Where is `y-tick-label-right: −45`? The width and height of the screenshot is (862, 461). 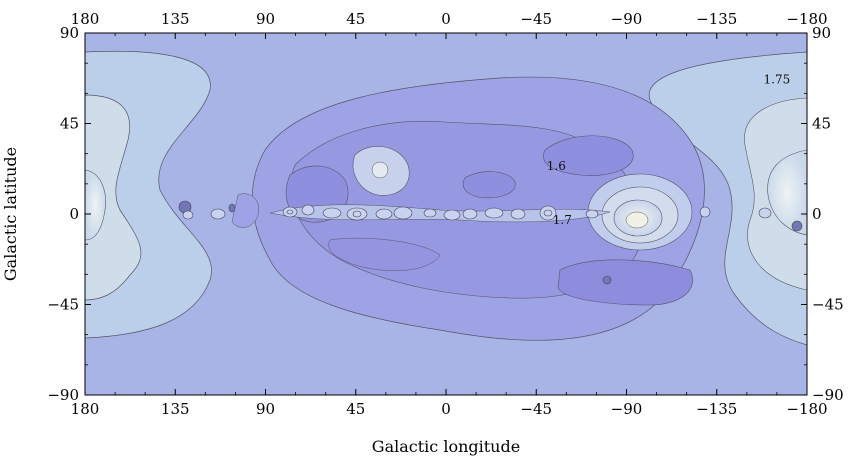 y-tick-label-right: −45 is located at coordinates (828, 305).